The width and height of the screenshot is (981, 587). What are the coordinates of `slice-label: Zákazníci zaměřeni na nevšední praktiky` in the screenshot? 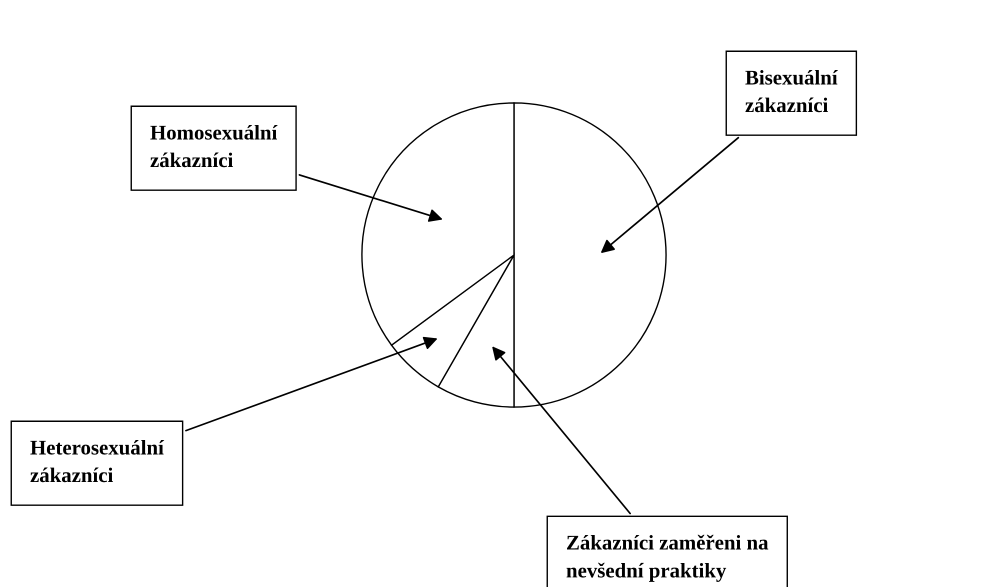 It's located at (667, 558).